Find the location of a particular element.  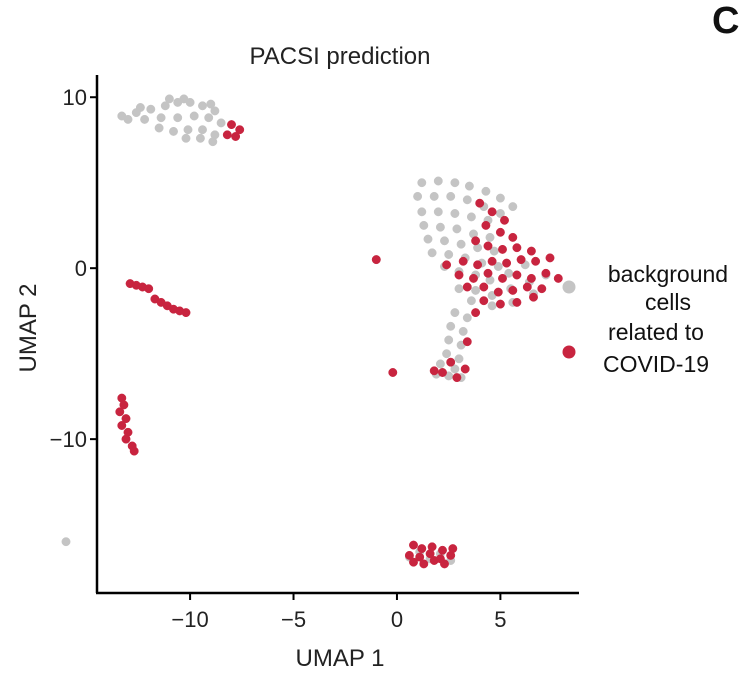

y-tick-label-2: −10 is located at coordinates (68, 439).